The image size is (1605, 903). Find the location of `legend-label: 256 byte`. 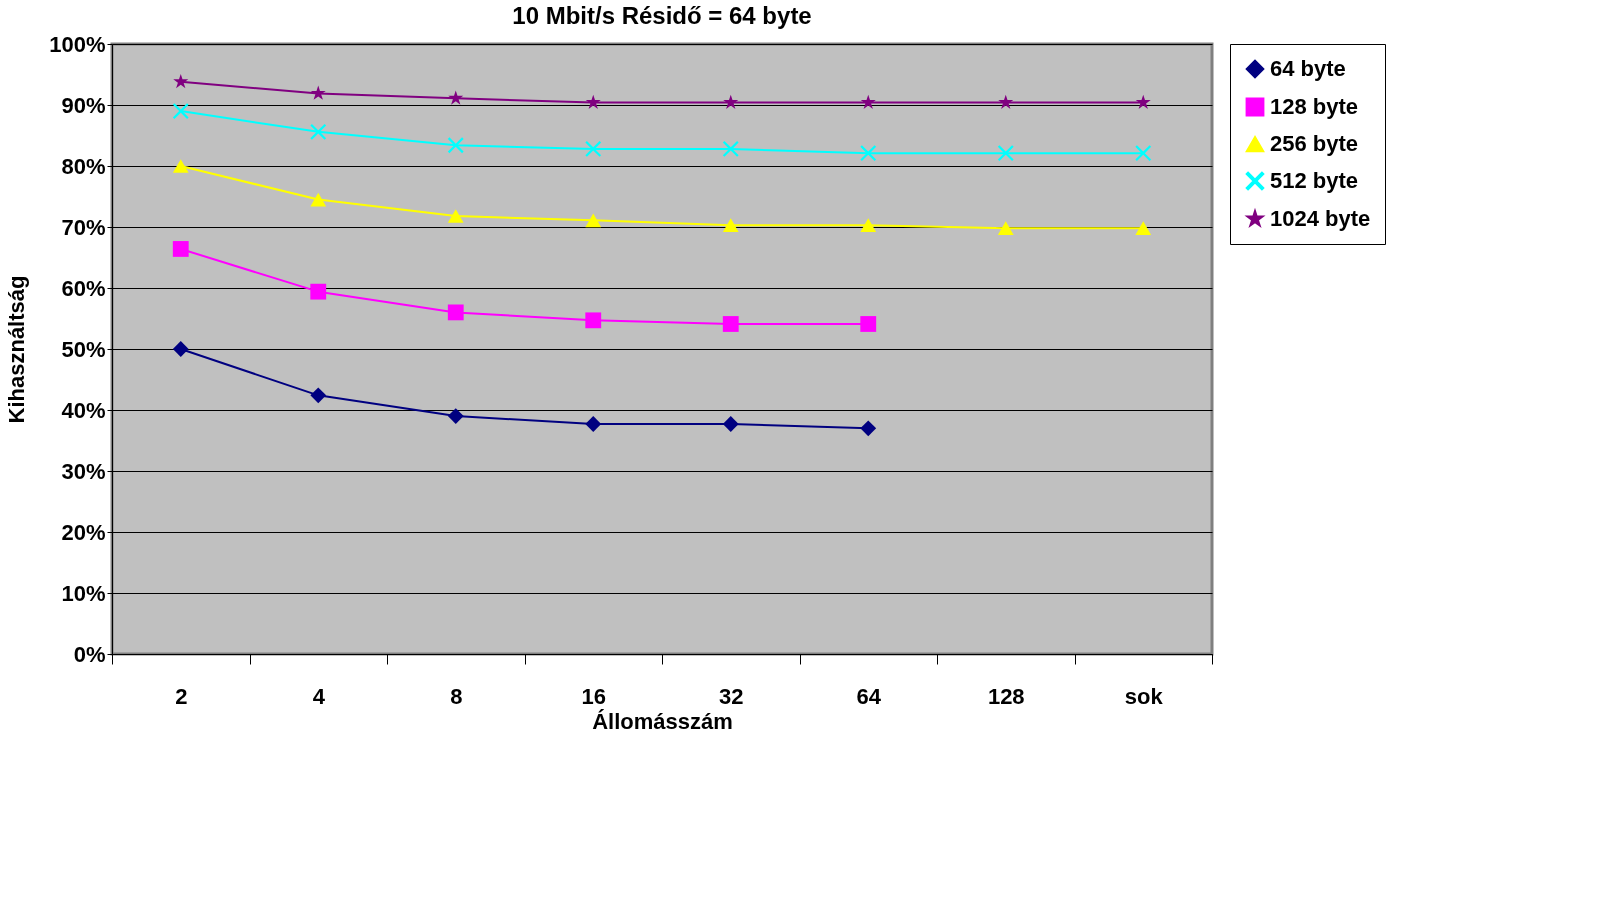

legend-label: 256 byte is located at coordinates (1314, 143).